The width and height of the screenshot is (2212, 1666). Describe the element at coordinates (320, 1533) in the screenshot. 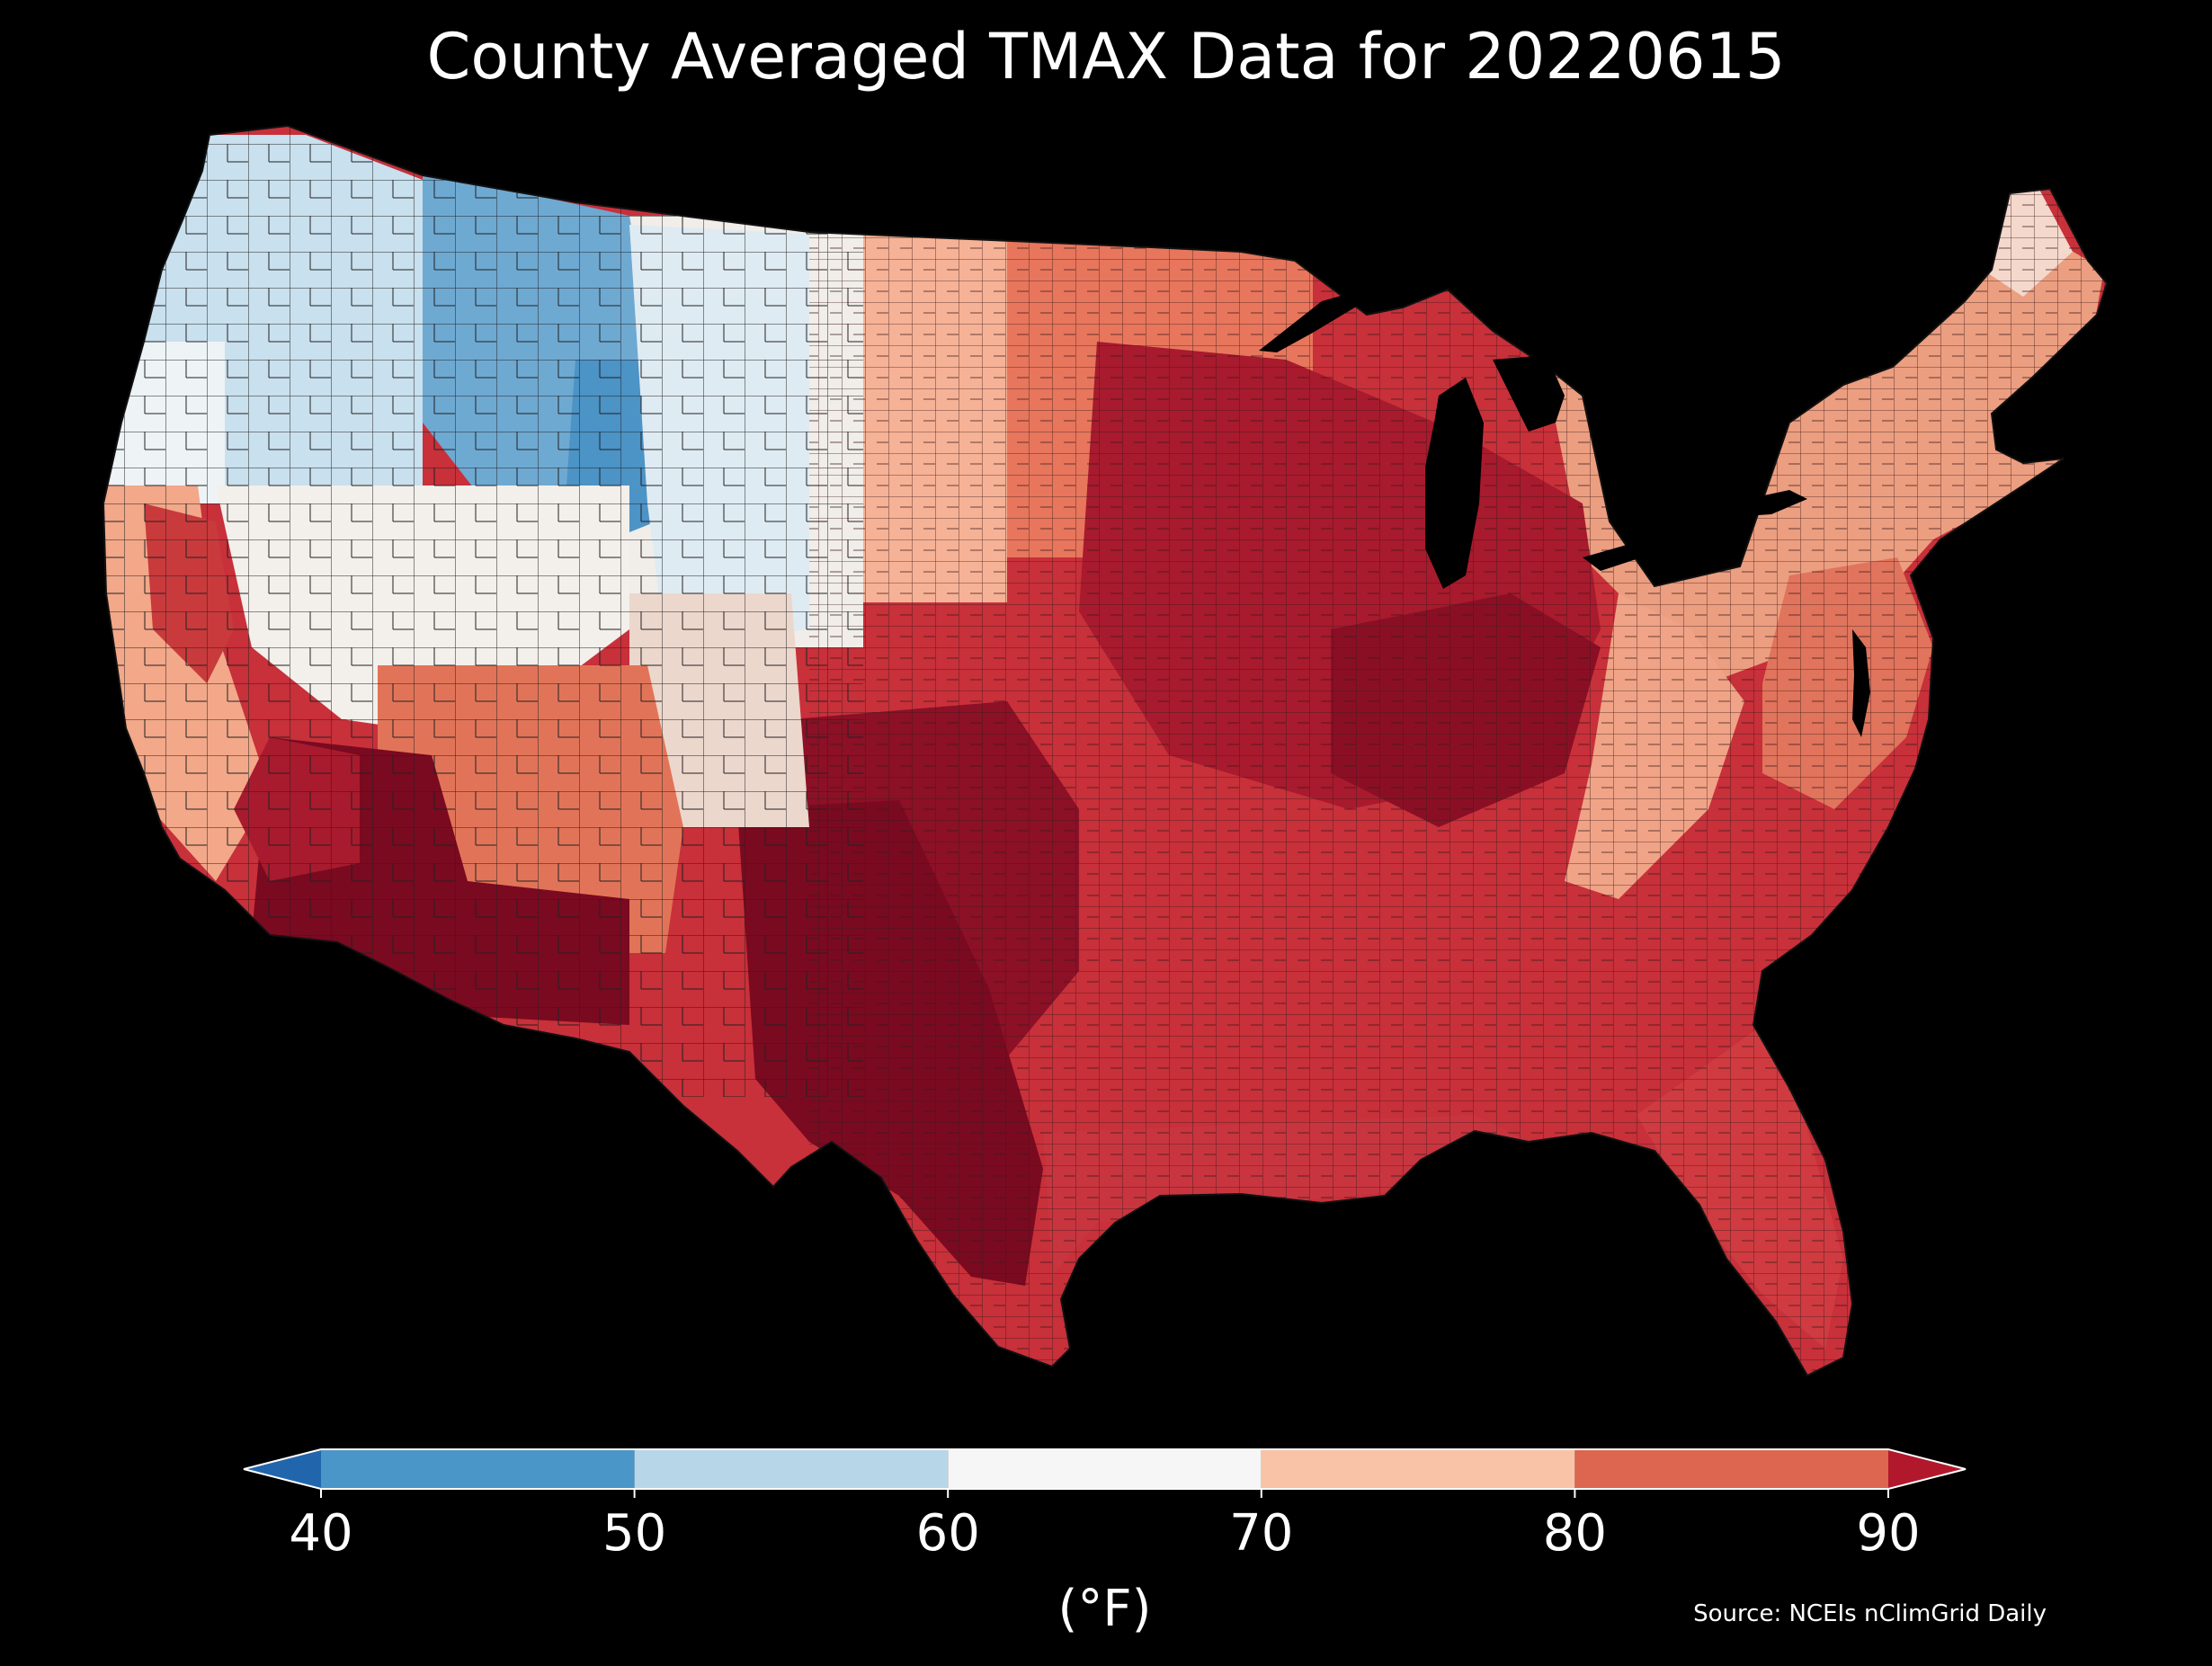

I see `colorbar-tick-label: 40` at that location.